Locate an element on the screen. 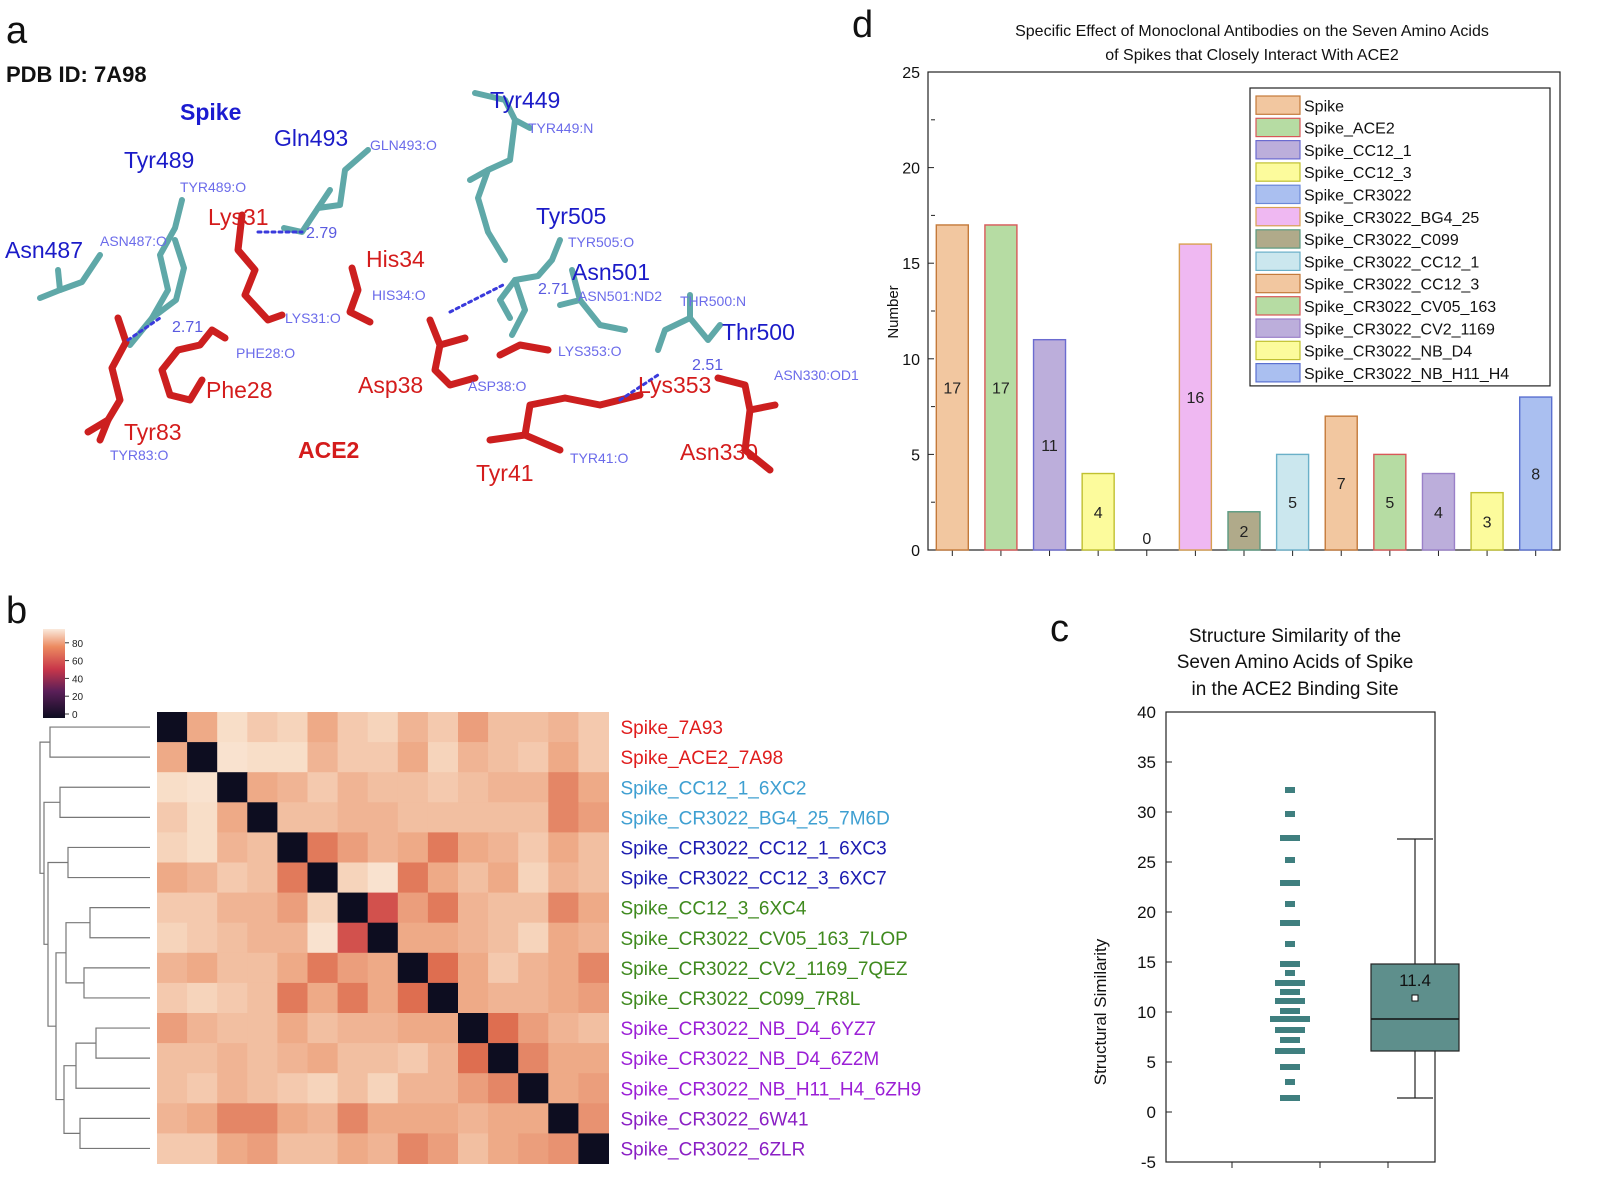 This screenshot has width=1600, height=1198. distance-label: 2.71 is located at coordinates (187, 327).